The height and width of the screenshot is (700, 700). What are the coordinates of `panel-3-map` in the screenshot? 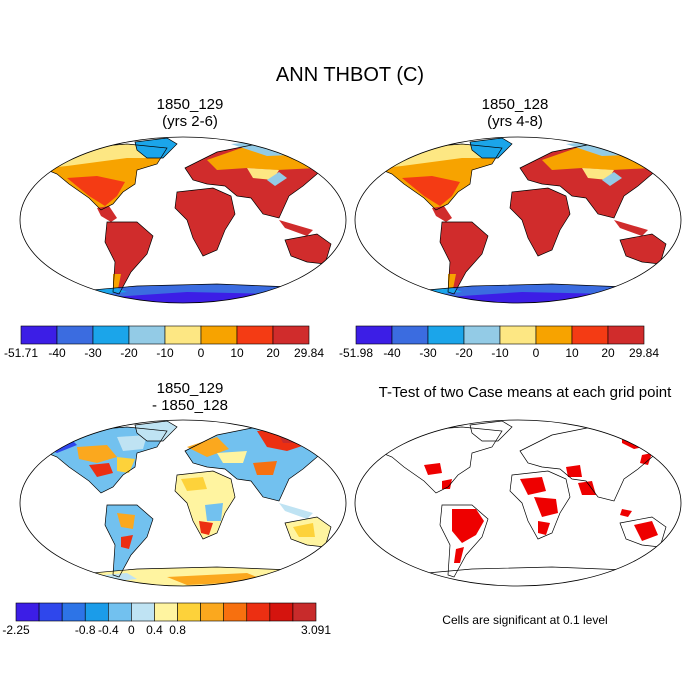 It's located at (183, 503).